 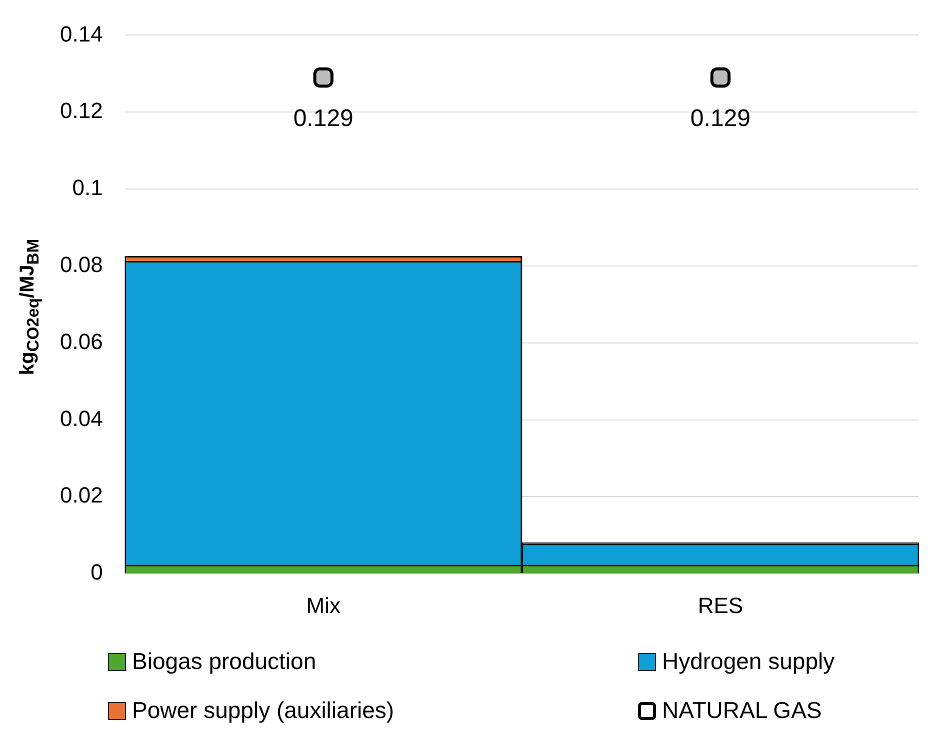 I want to click on y-tick-label: 0.04, so click(x=81, y=418).